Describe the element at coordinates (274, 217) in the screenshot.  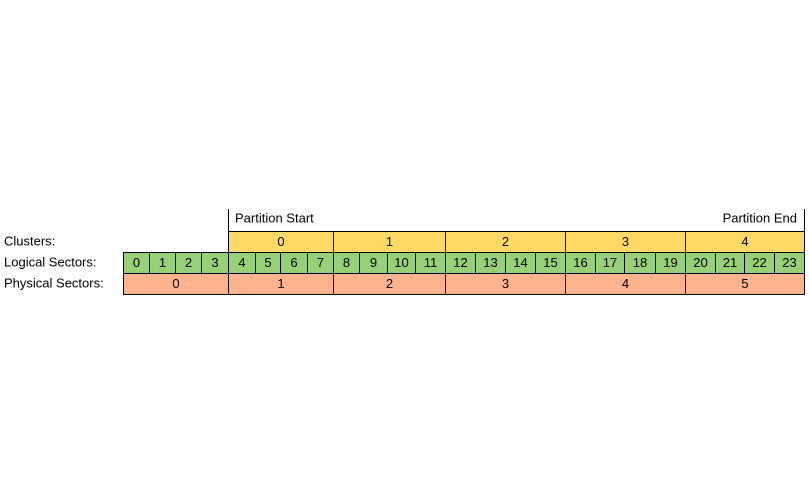
I see `partition-start: Partition Start` at that location.